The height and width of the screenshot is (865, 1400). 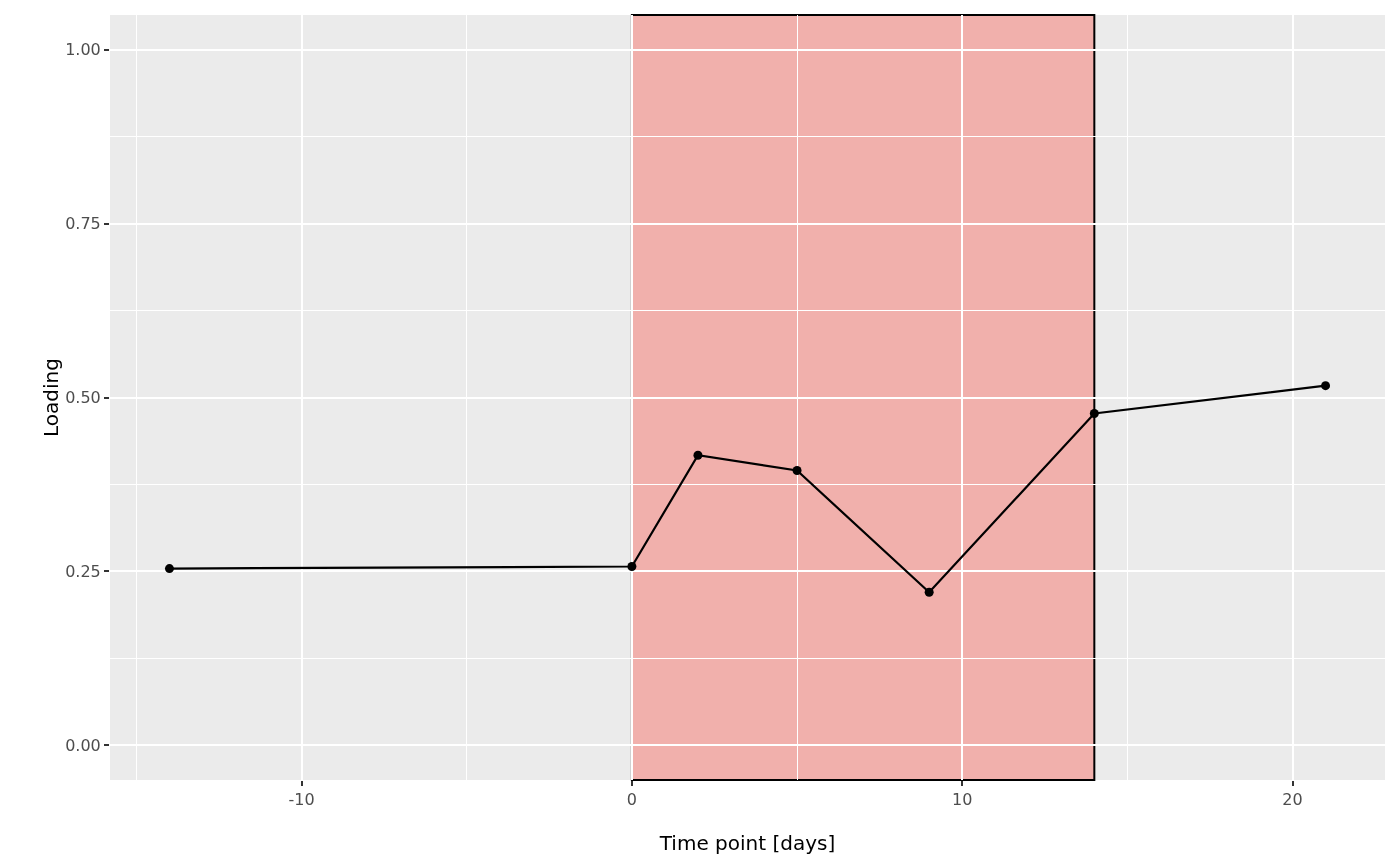 I want to click on y-tick-label: 0.00, so click(x=83, y=745).